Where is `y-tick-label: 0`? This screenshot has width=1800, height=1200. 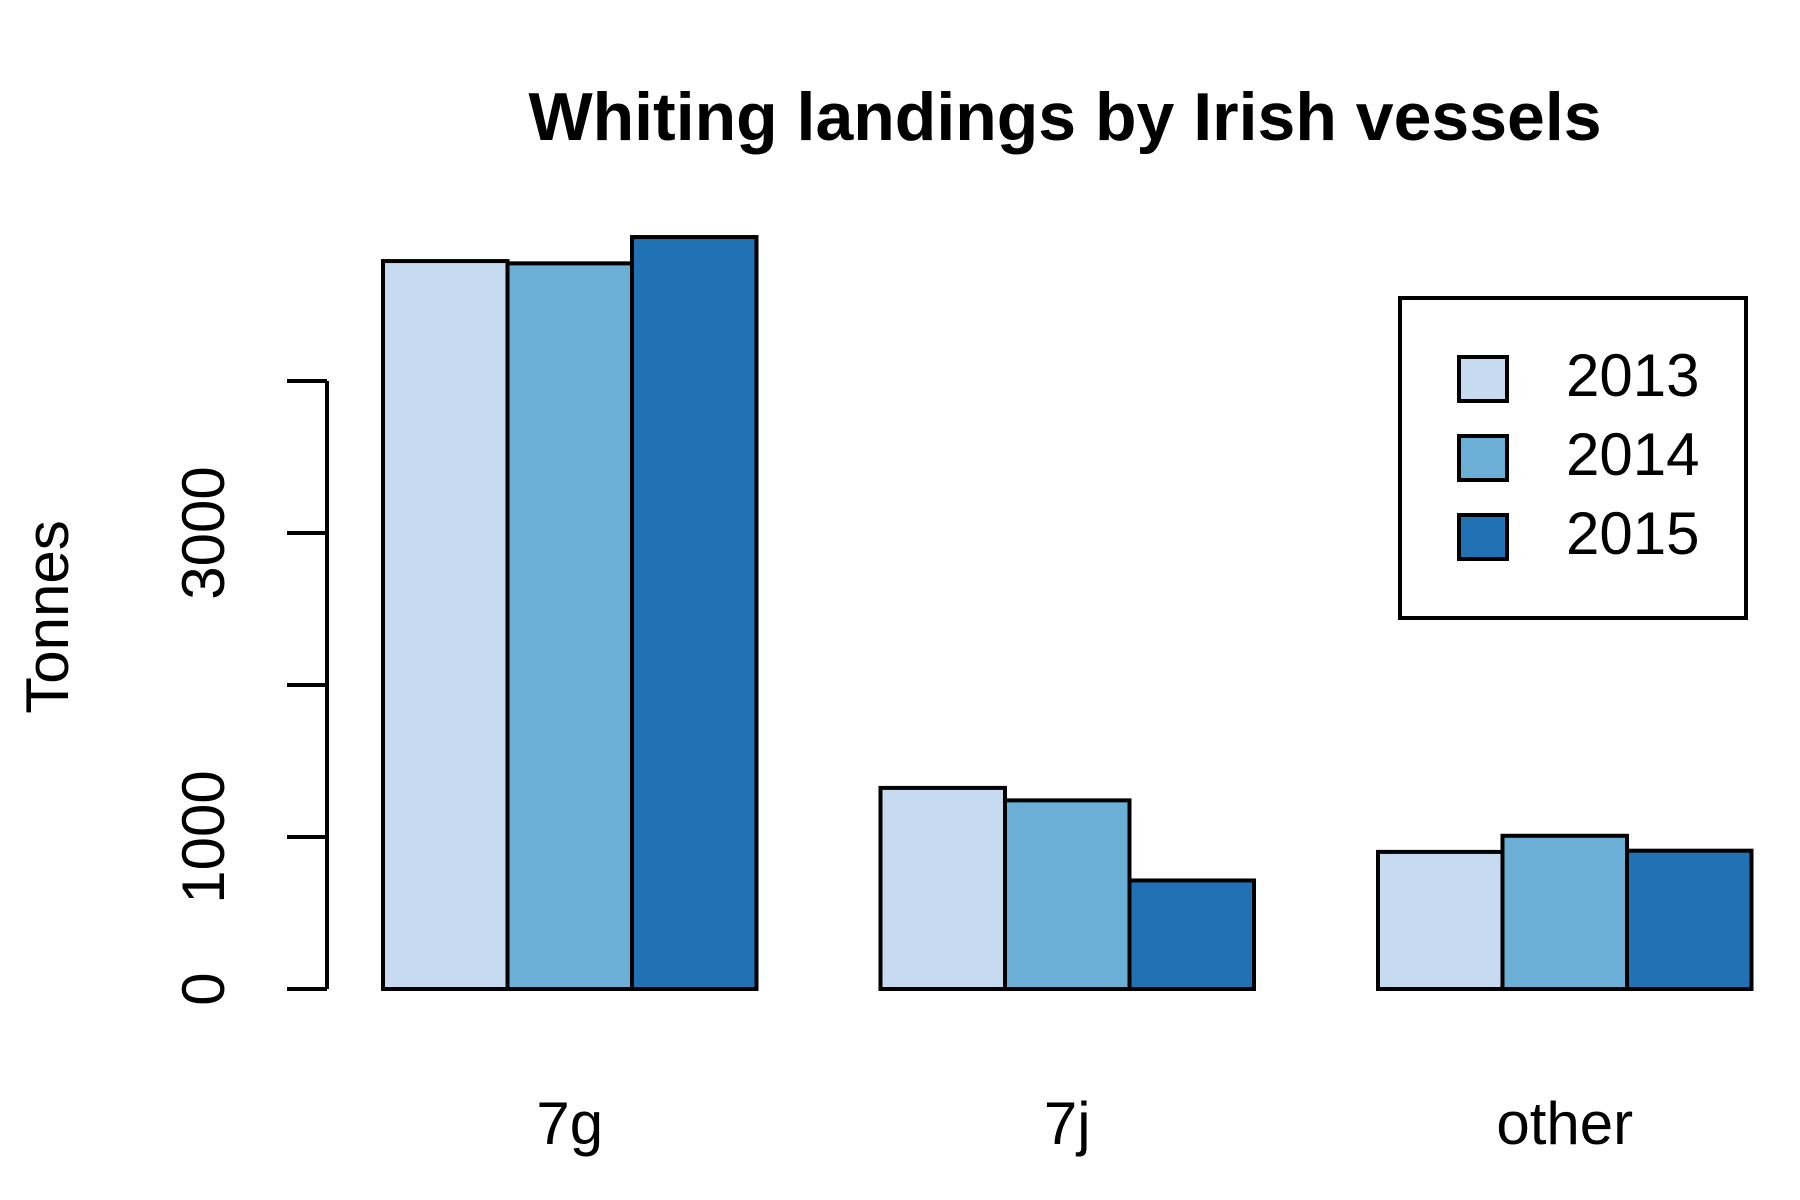 y-tick-label: 0 is located at coordinates (203, 988).